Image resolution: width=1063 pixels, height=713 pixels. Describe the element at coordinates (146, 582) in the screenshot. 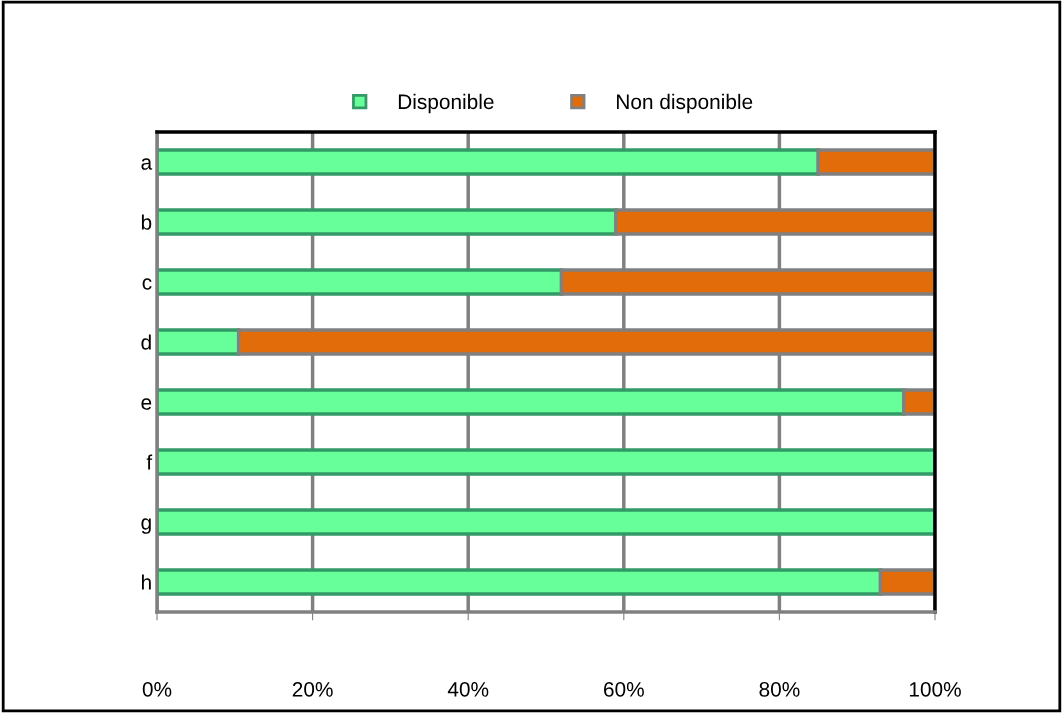

I see `y-tick-label: h` at that location.